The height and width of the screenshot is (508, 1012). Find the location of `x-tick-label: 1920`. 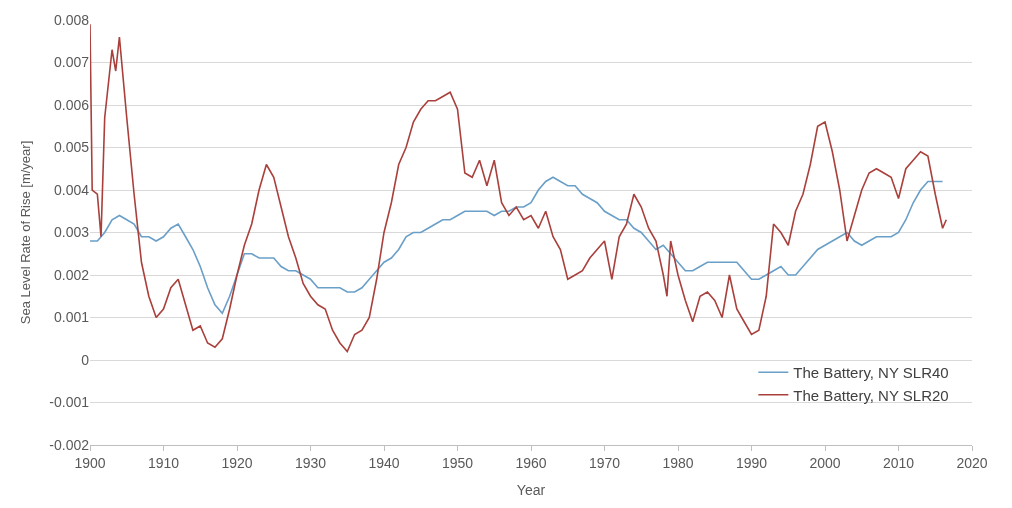

x-tick-label: 1920 is located at coordinates (237, 462).